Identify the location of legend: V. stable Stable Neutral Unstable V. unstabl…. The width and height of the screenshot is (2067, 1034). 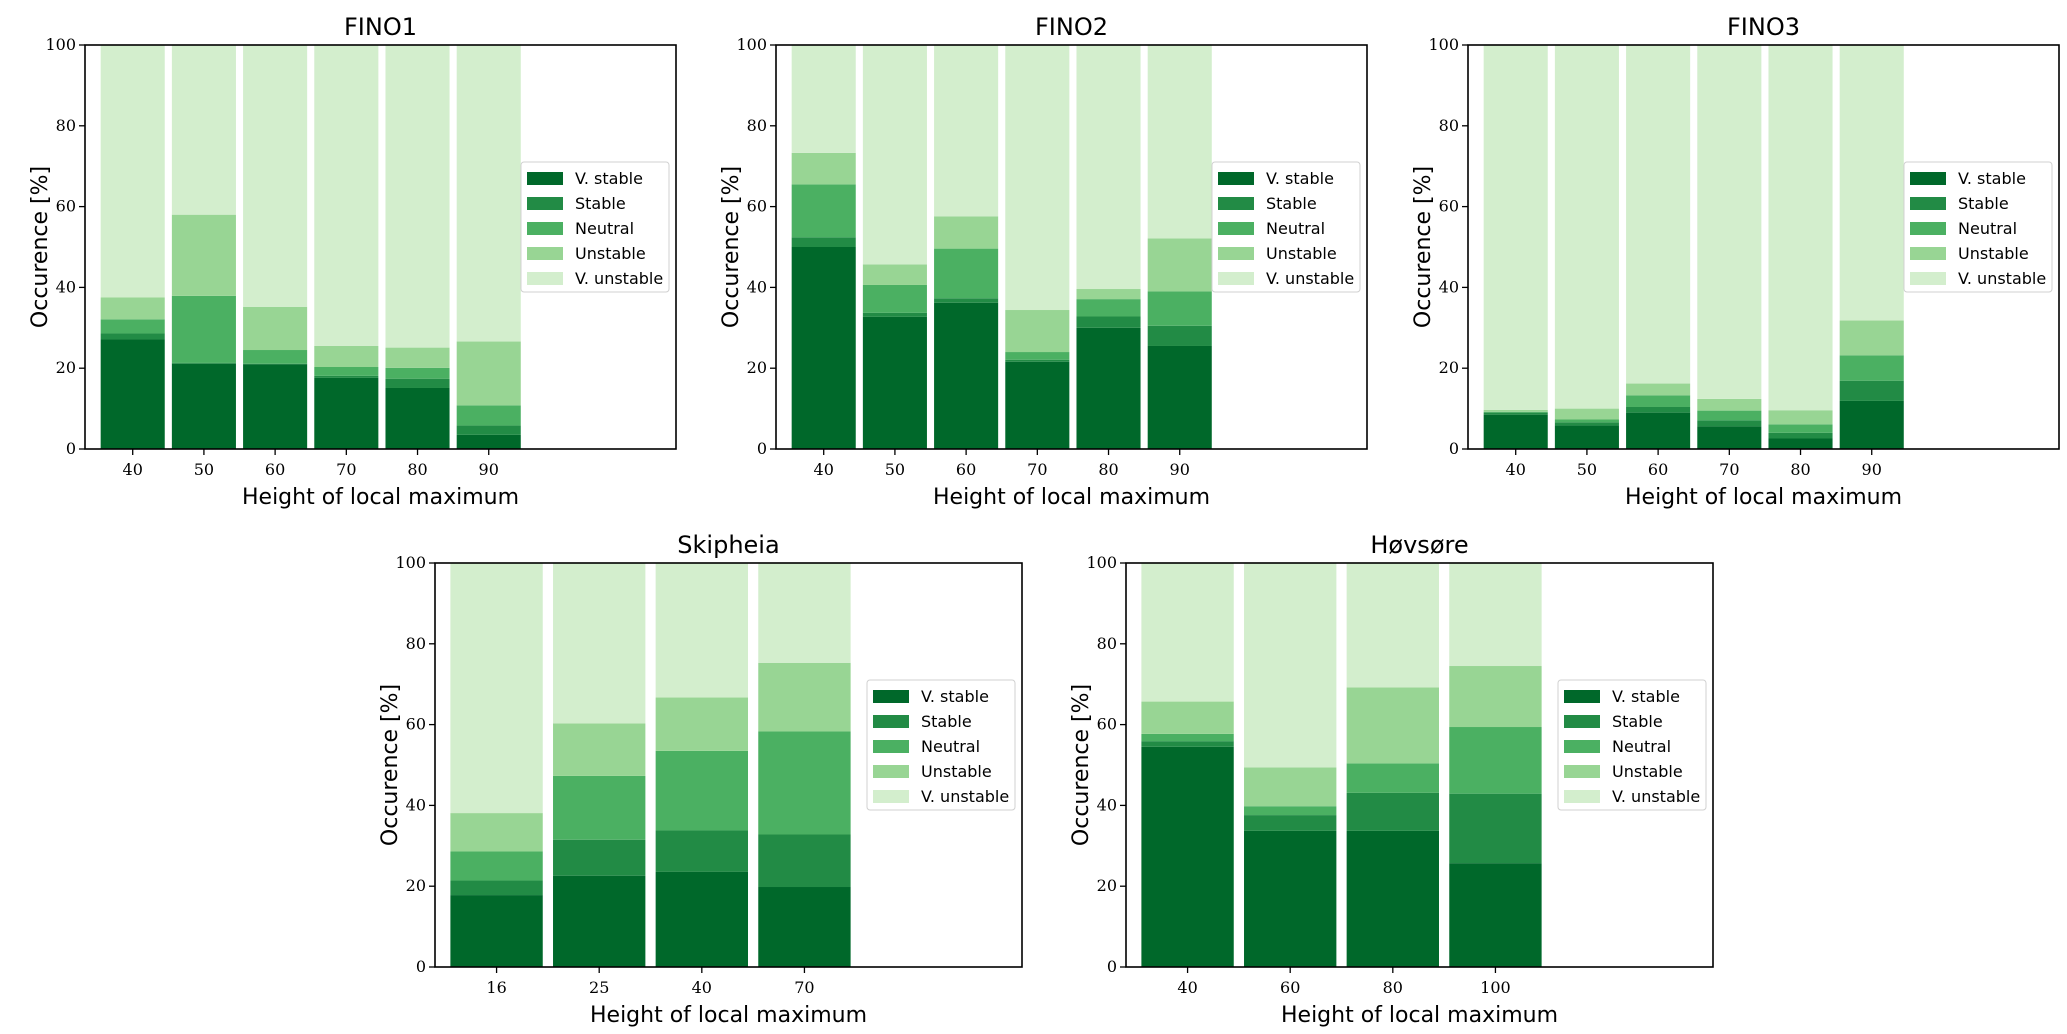
(1978, 227).